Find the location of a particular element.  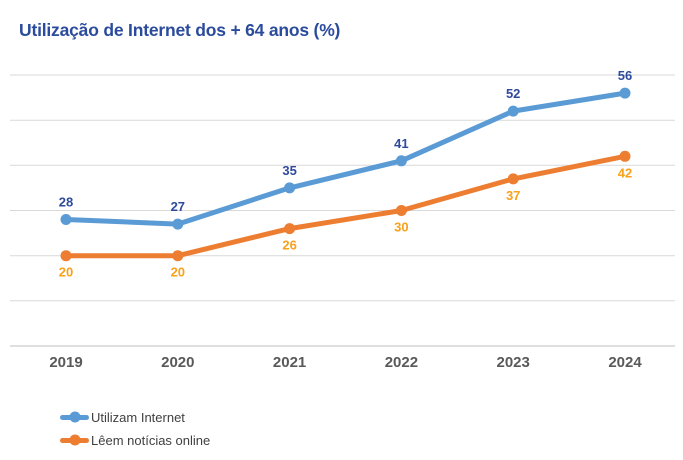

legend-item-utilizam-internet: Utilizam Internet is located at coordinates (135, 417).